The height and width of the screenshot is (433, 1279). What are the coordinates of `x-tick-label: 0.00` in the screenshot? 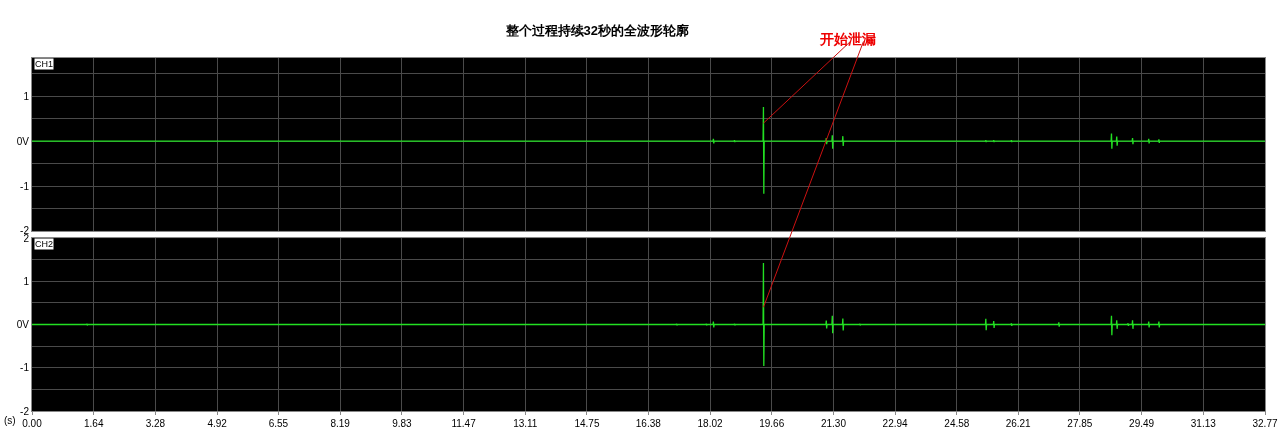 It's located at (32, 423).